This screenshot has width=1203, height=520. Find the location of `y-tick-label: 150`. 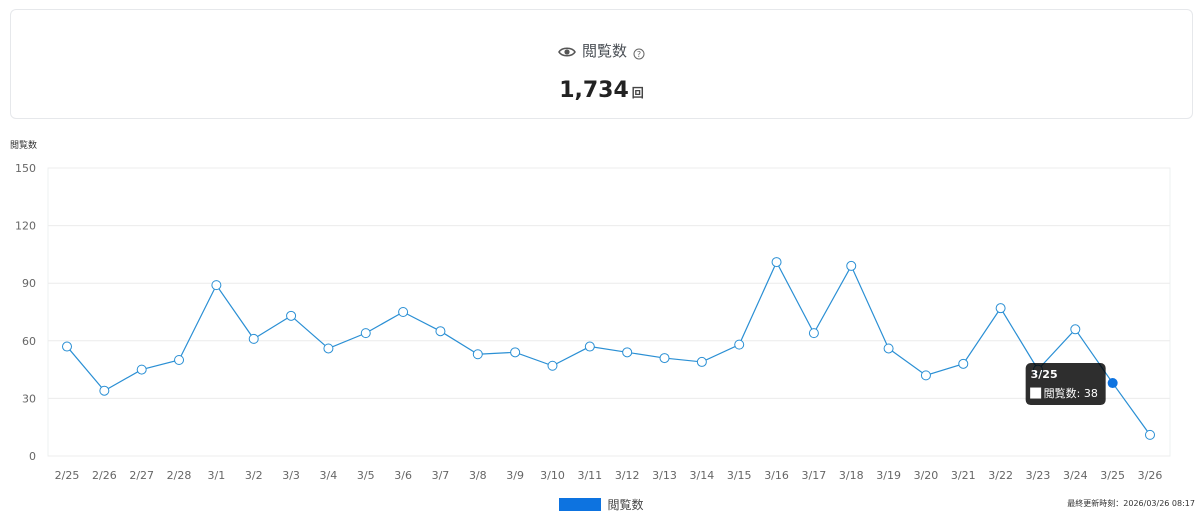

y-tick-label: 150 is located at coordinates (25, 168).